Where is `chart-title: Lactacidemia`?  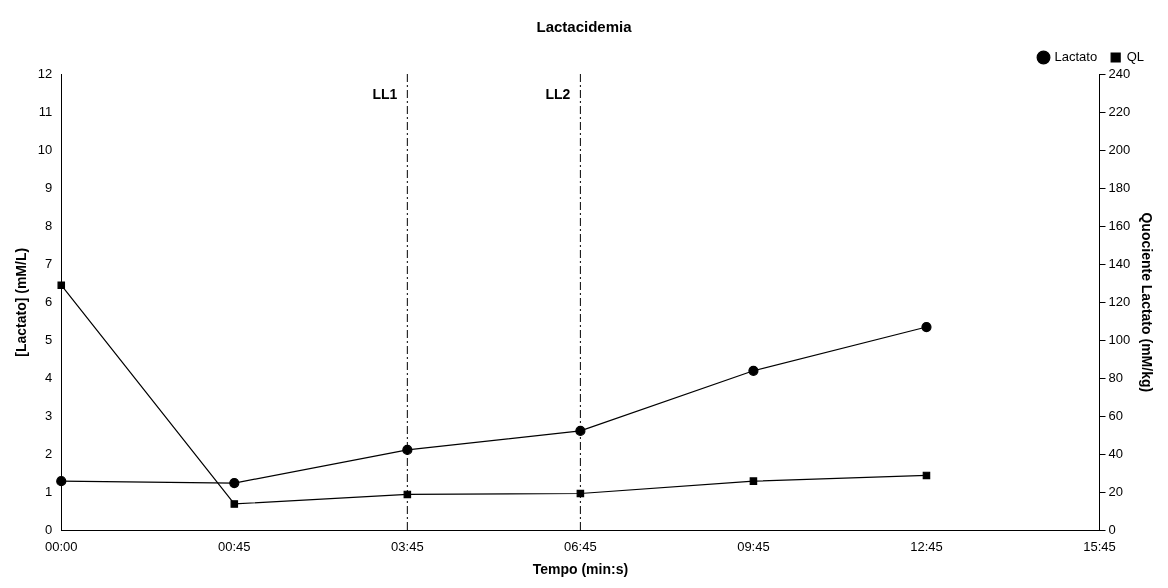
chart-title: Lactacidemia is located at coordinates (584, 27).